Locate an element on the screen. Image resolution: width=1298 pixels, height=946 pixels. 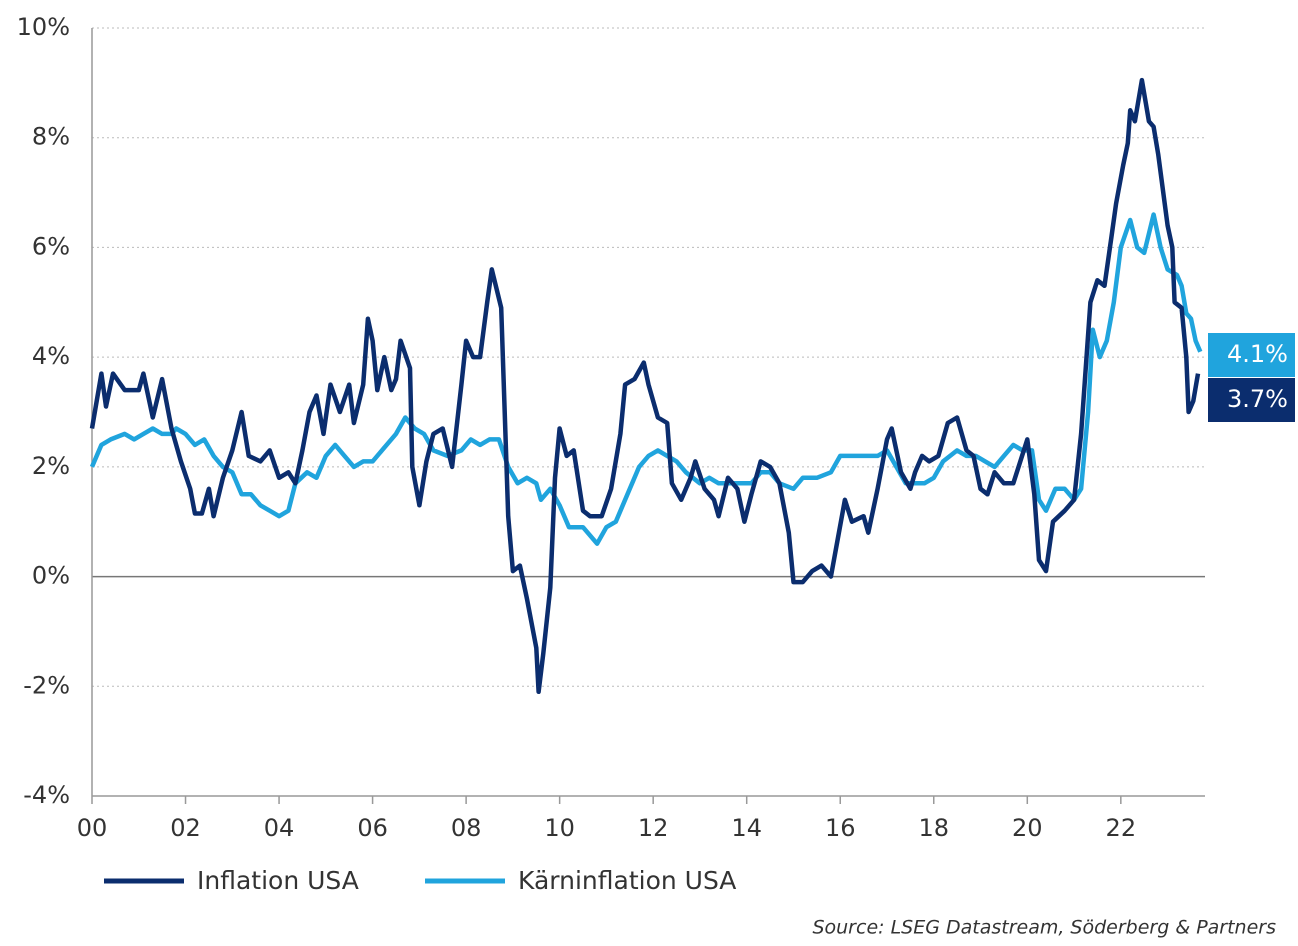
x-tick-label: 08 is located at coordinates (466, 828).